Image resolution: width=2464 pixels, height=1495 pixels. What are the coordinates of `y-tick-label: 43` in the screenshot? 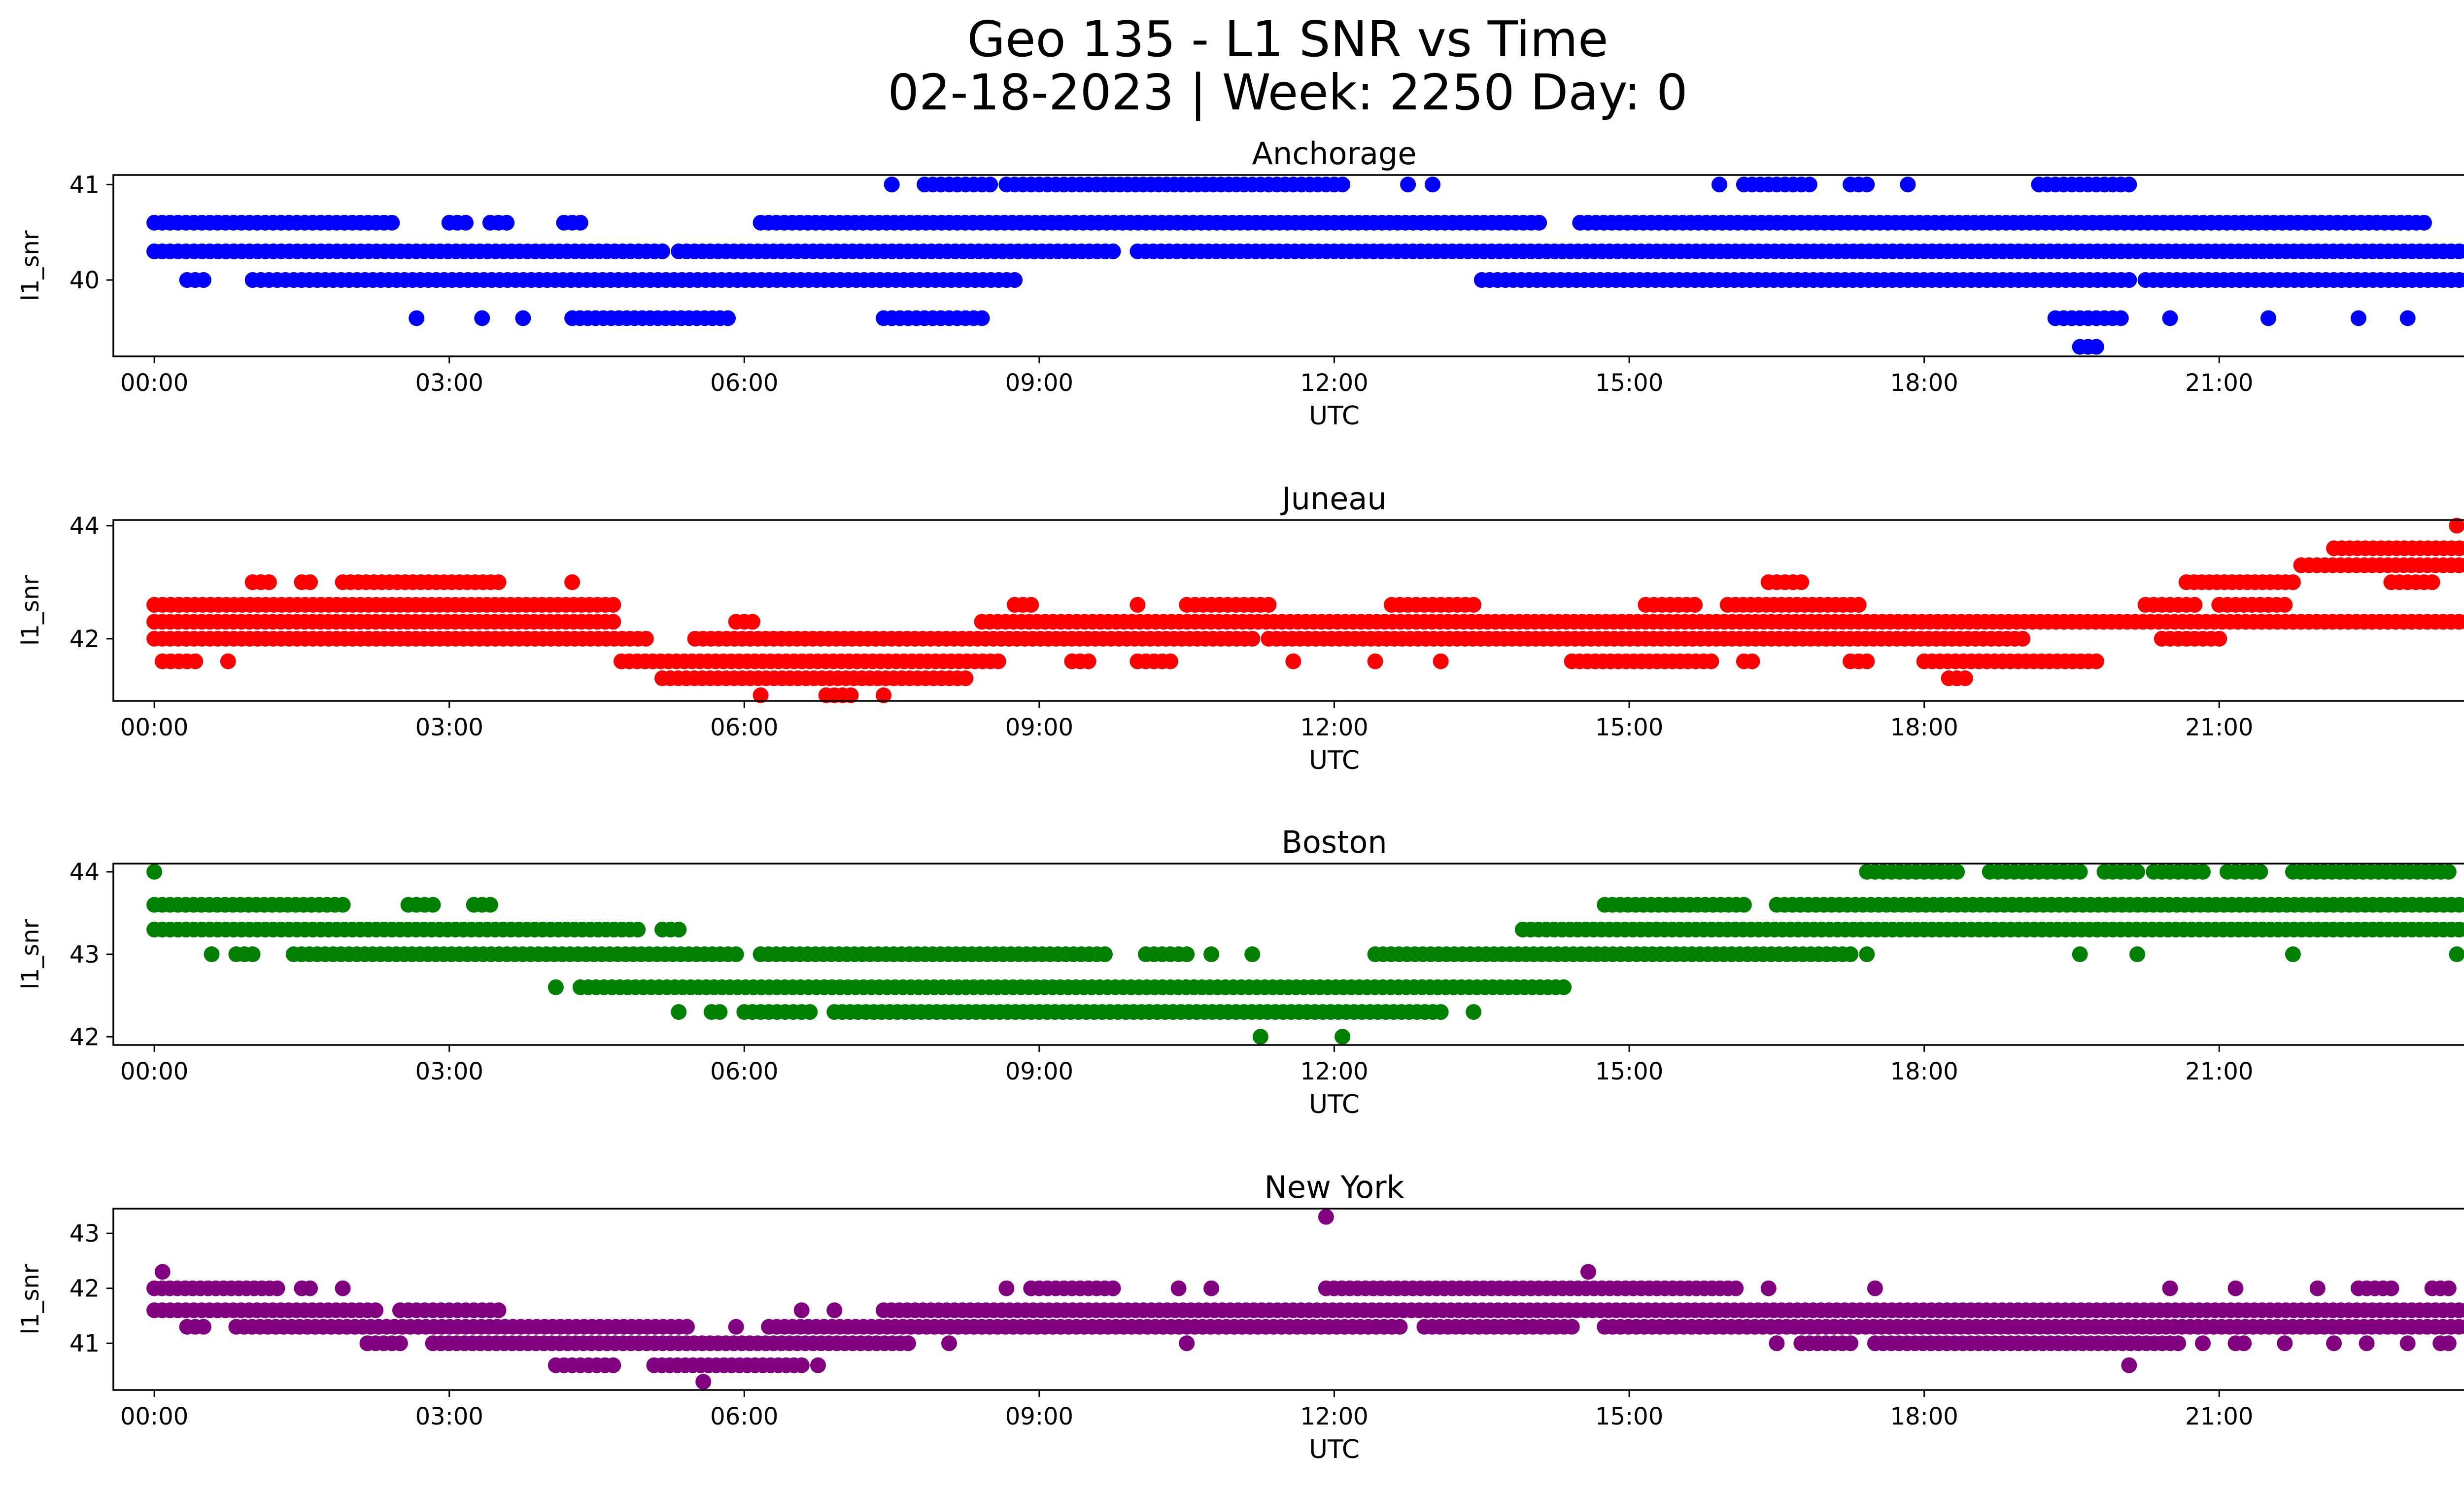 It's located at (84, 1234).